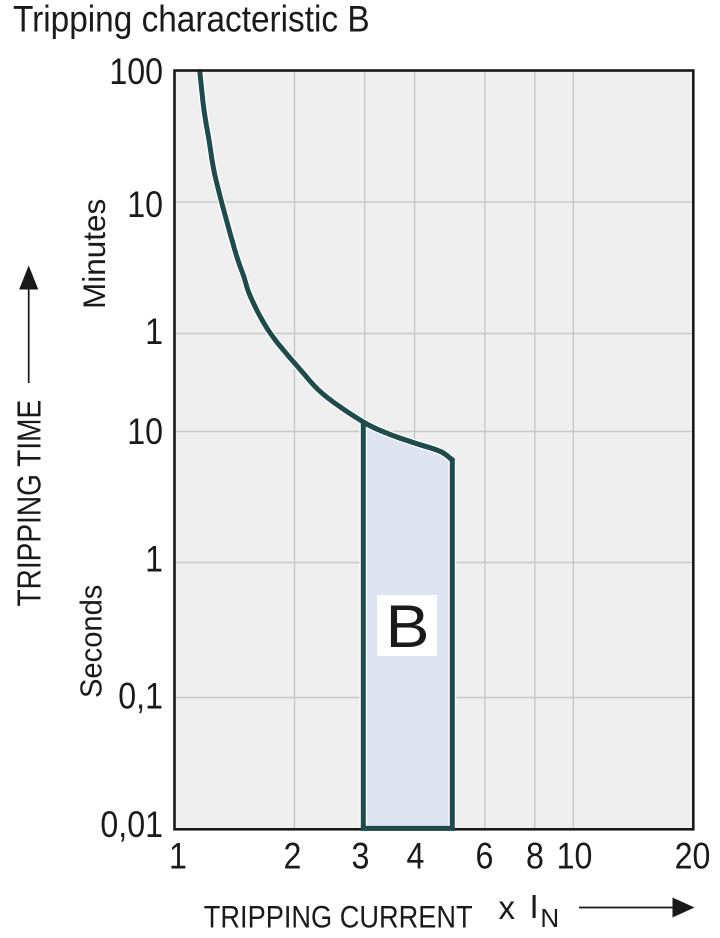 Image resolution: width=720 pixels, height=938 pixels. What do you see at coordinates (191, 20) in the screenshot?
I see `svg-text: Tripping characteristic B` at bounding box center [191, 20].